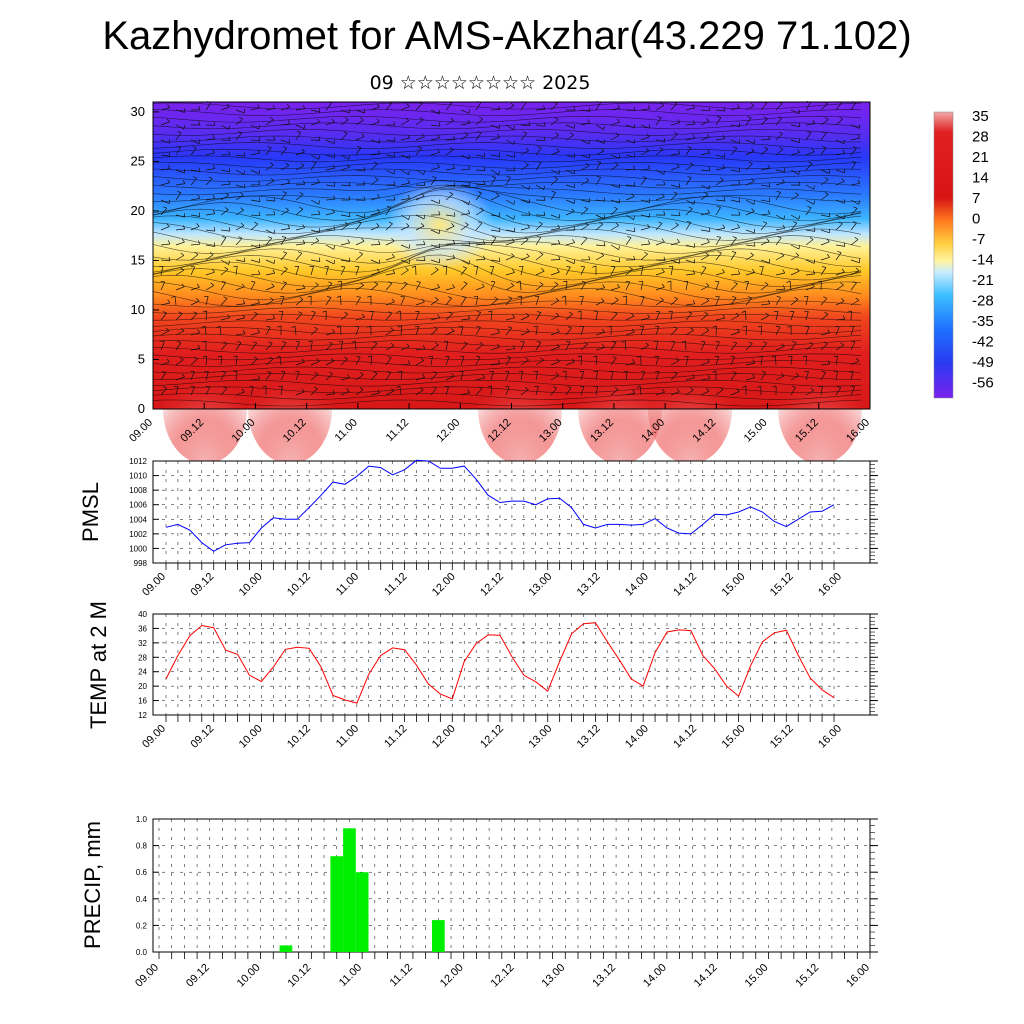 The width and height of the screenshot is (1024, 1024). Describe the element at coordinates (983, 342) in the screenshot. I see `colorbar-label: -42` at that location.